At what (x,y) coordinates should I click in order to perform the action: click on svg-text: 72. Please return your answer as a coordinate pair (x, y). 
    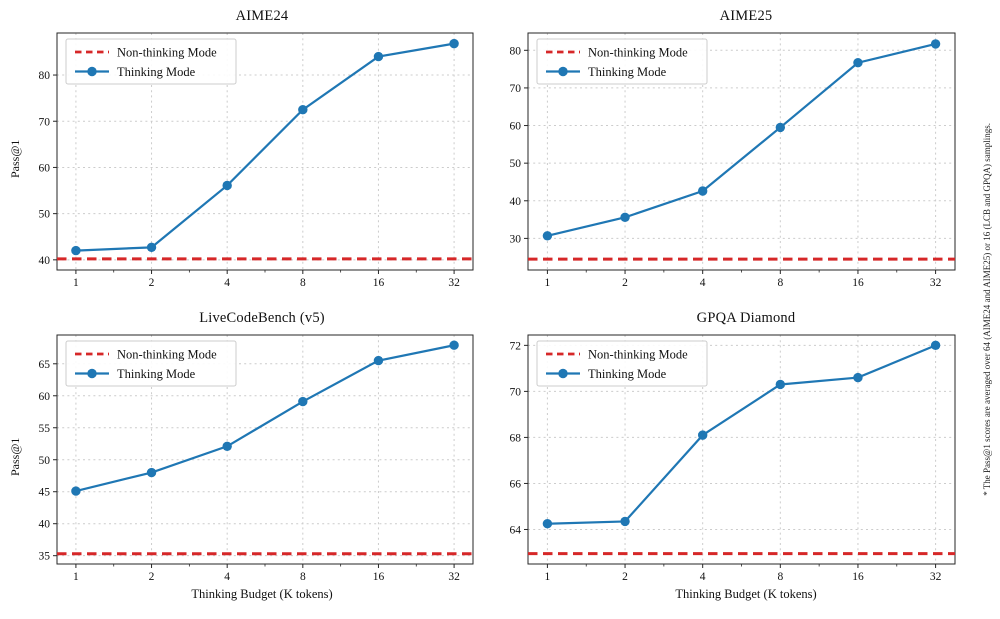
    Looking at the image, I should click on (516, 346).